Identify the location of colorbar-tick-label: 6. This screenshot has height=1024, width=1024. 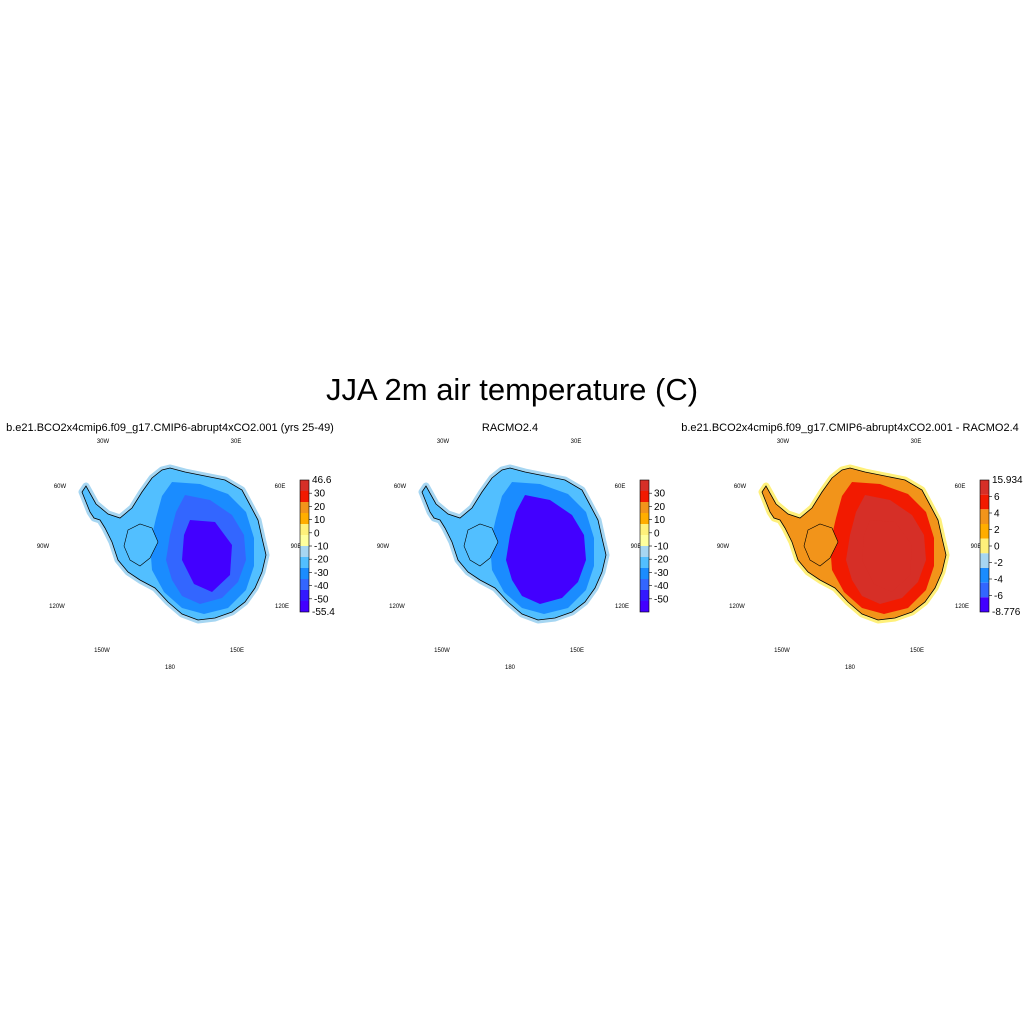
(997, 497).